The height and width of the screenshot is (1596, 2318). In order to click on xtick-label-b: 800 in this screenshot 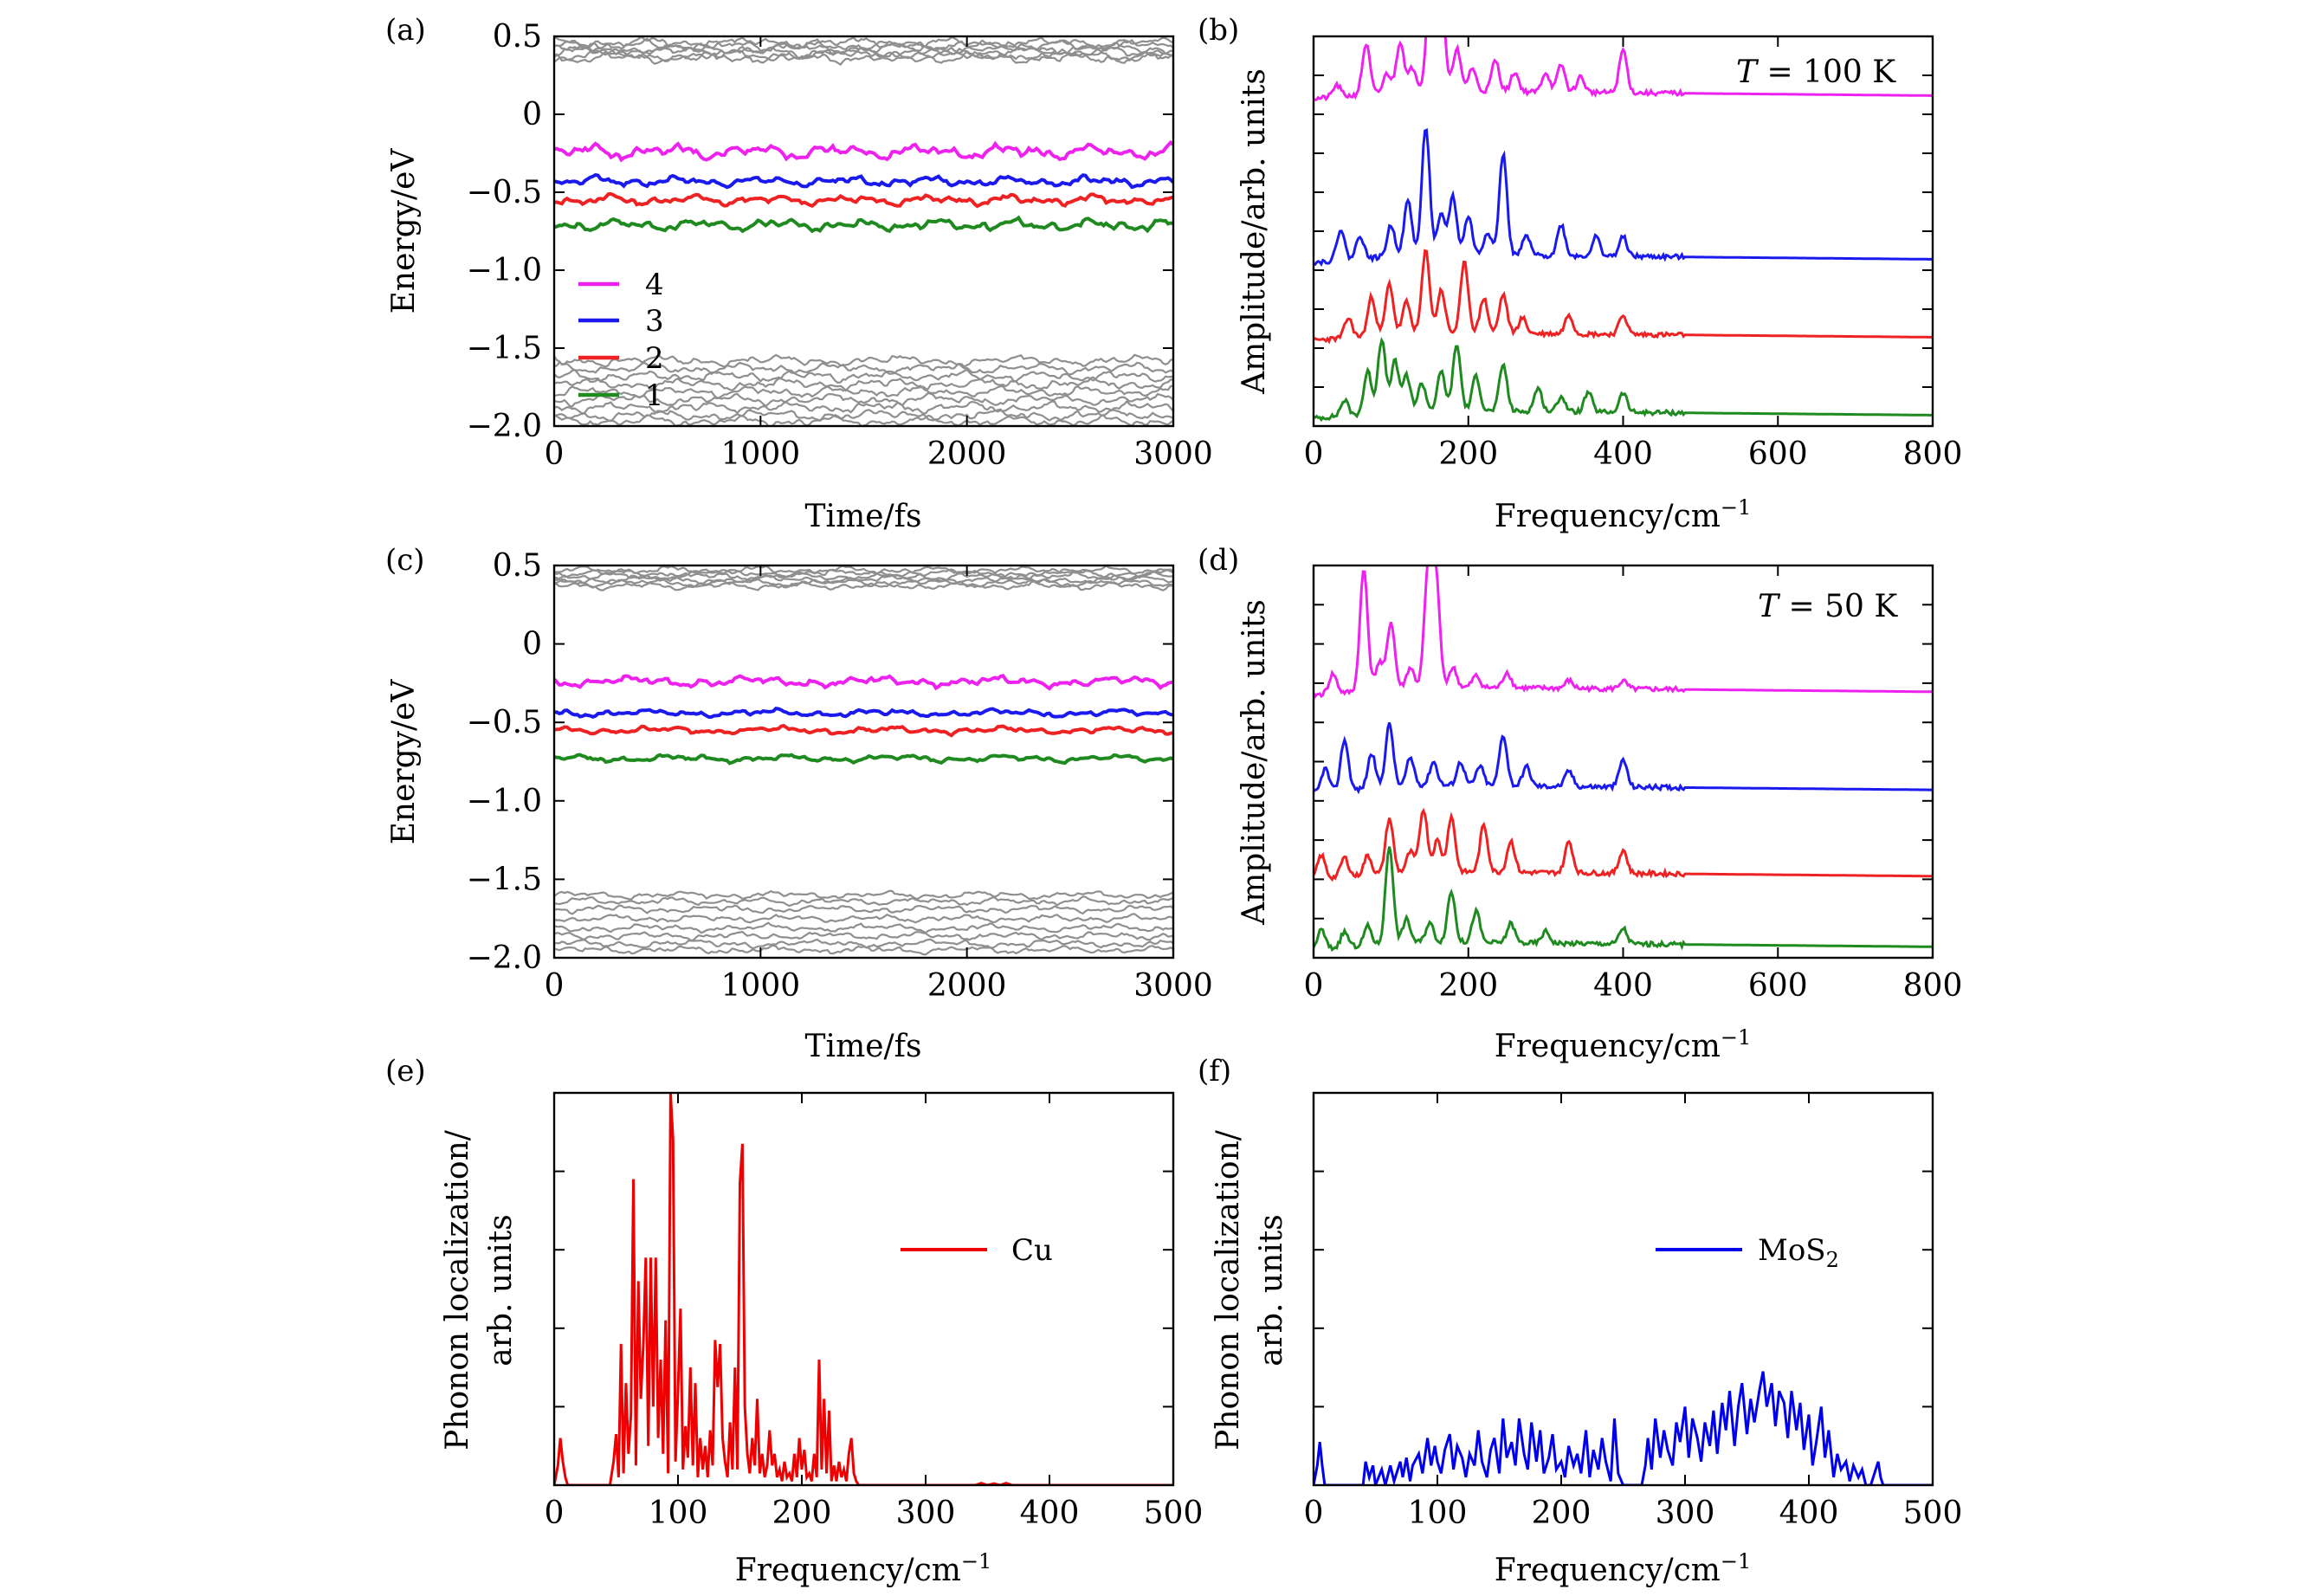, I will do `click(1933, 454)`.